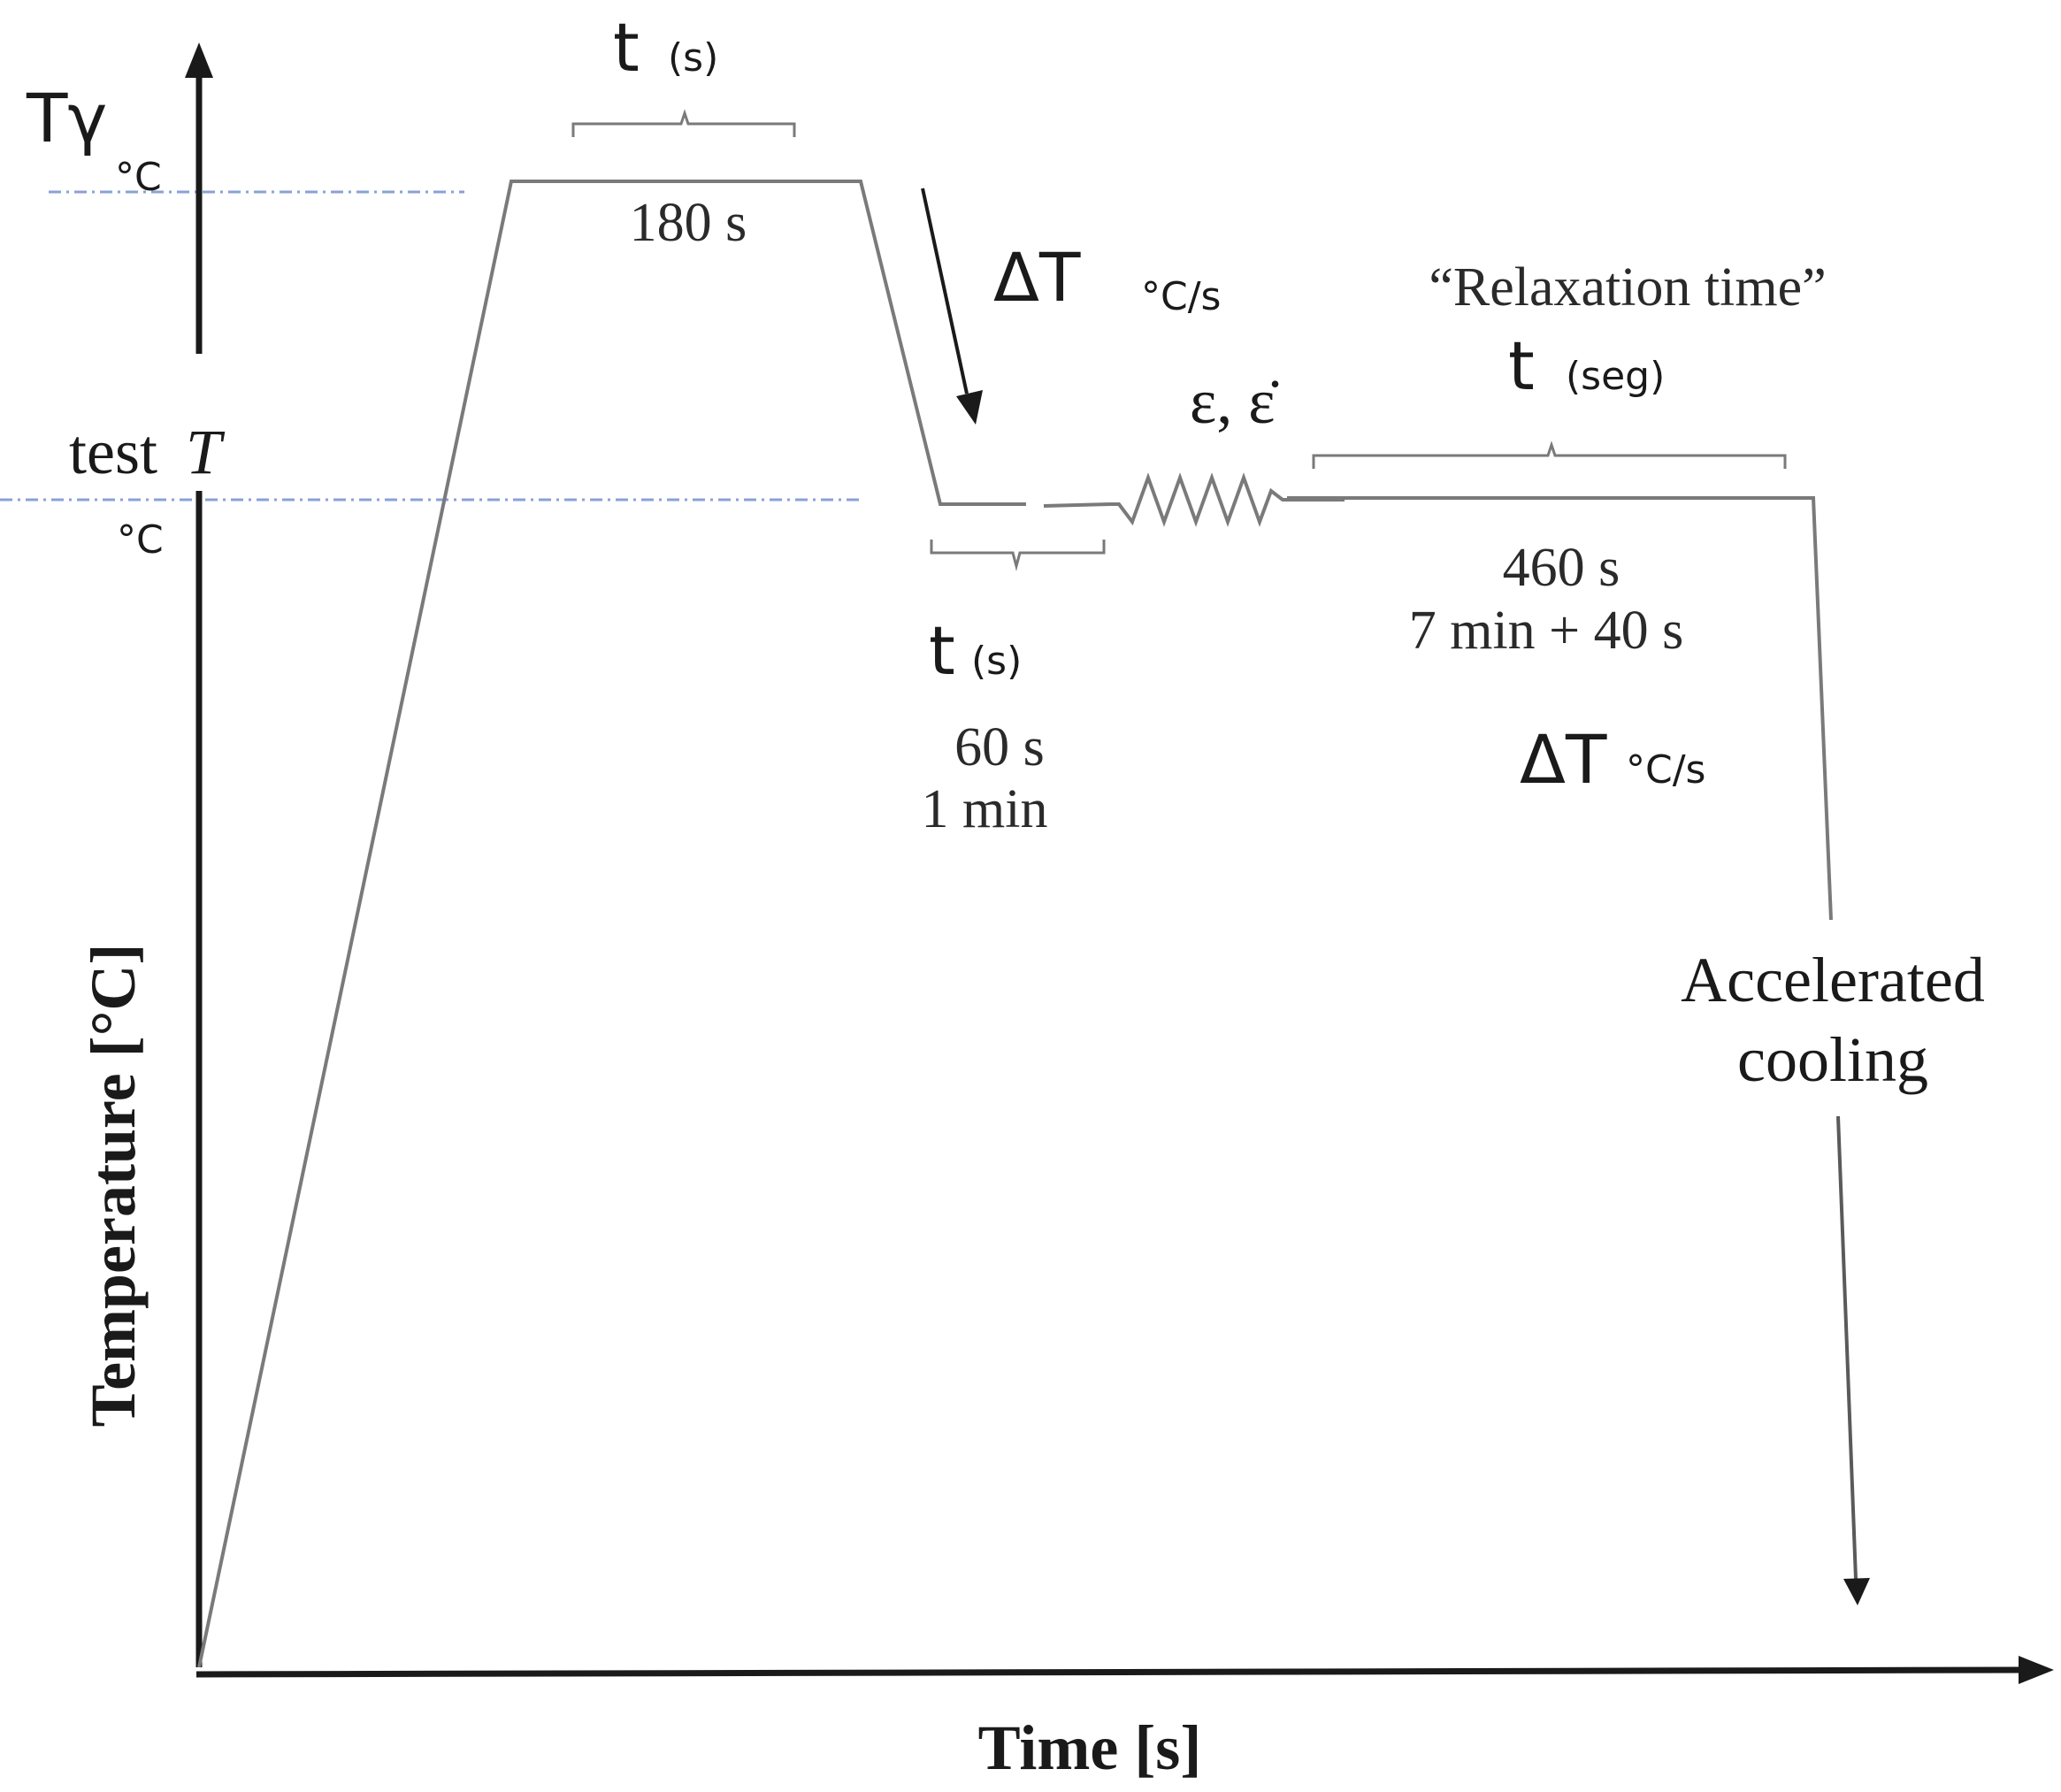 This screenshot has width=2061, height=1792. What do you see at coordinates (1000, 747) in the screenshot?
I see `hold-duration-seconds: 60 s` at bounding box center [1000, 747].